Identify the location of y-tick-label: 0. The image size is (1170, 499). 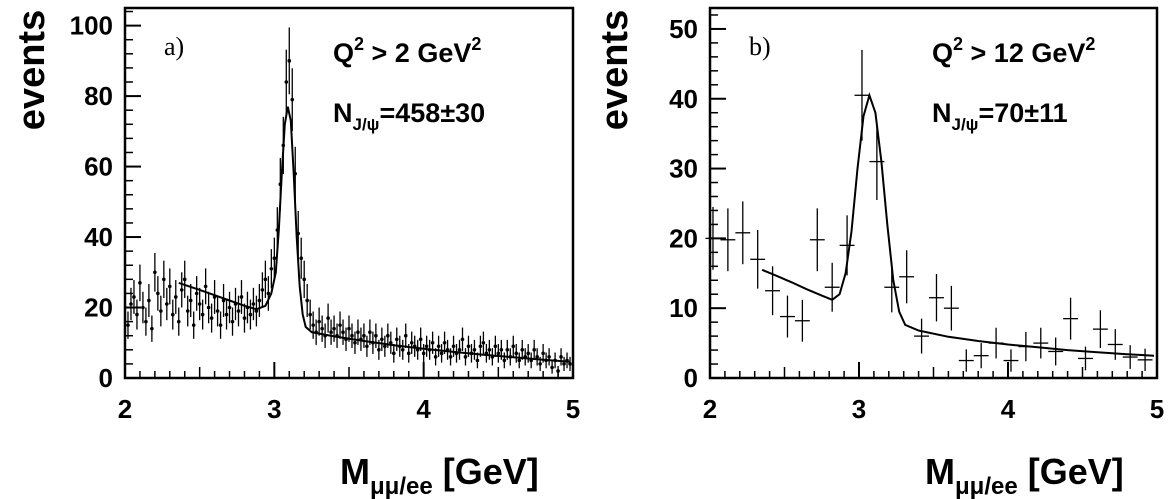
(691, 378).